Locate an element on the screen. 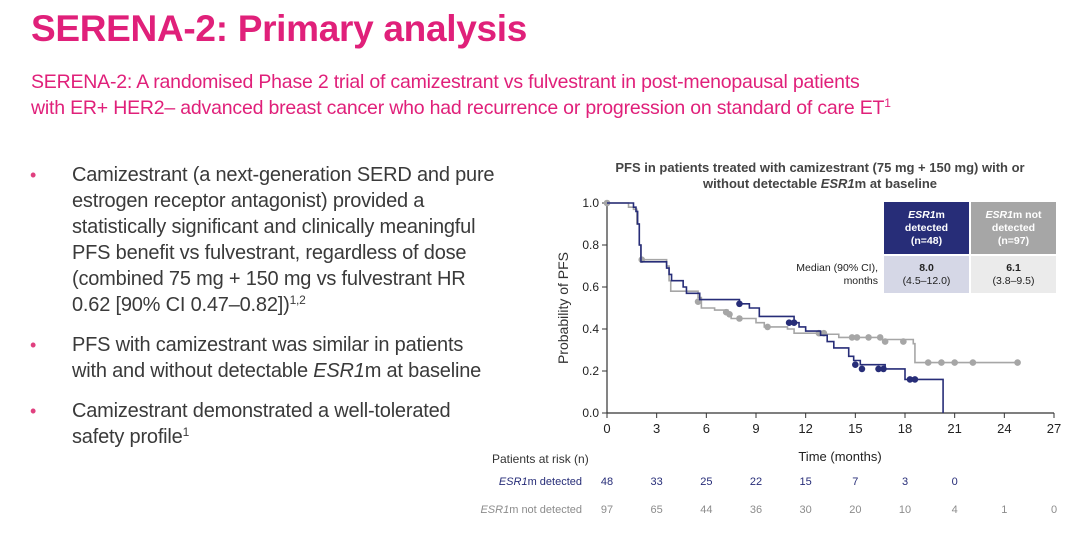  y-tick-label: 0.4 is located at coordinates (590, 329).